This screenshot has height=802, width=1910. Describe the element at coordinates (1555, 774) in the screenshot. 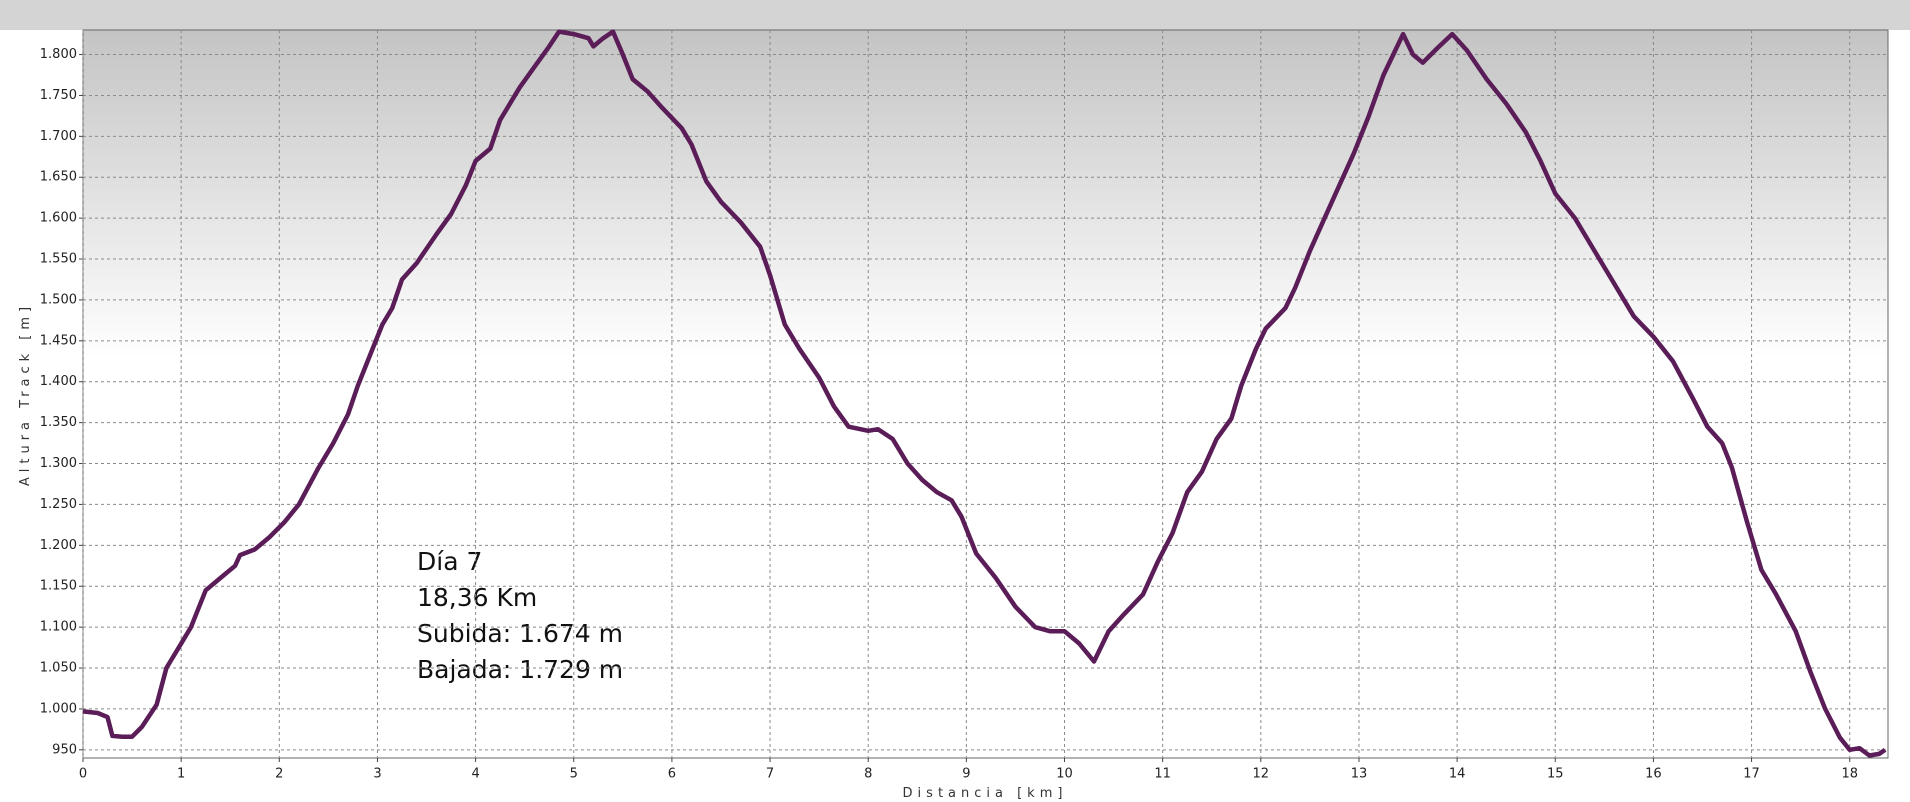

I see `x-tick-label: 15` at that location.